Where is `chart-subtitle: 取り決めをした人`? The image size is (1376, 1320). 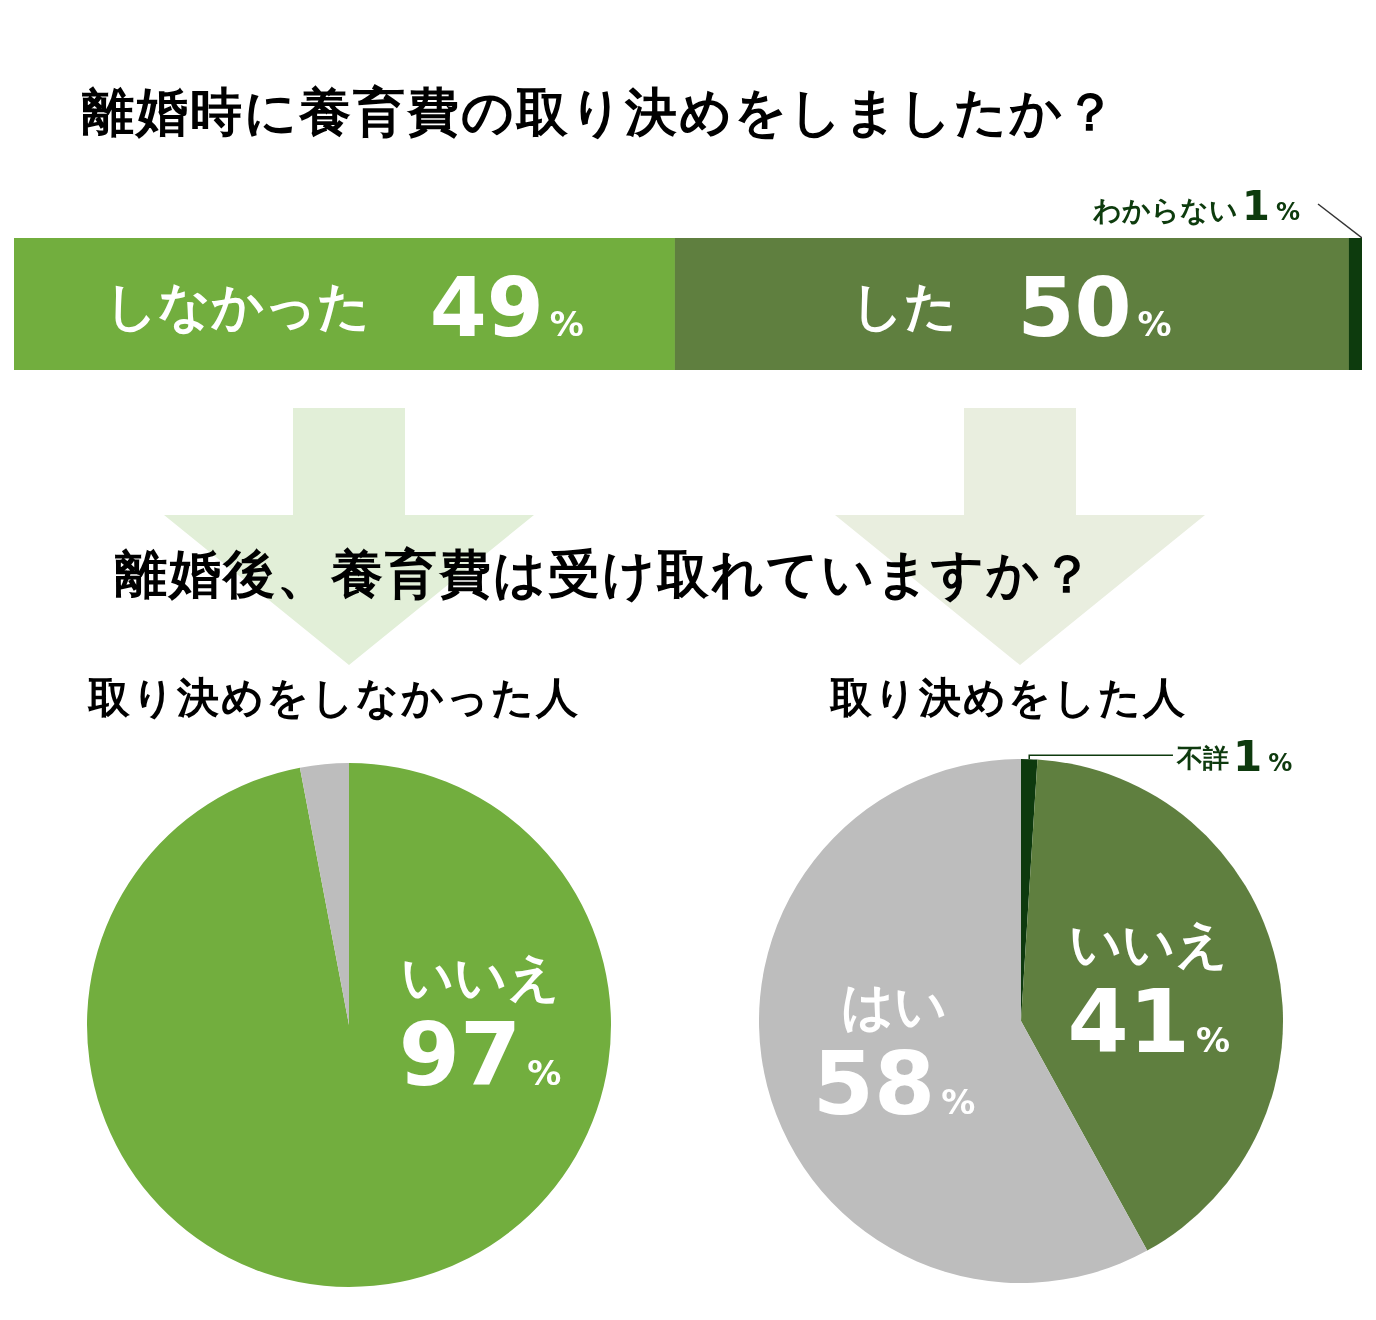
chart-subtitle: 取り決めをした人 is located at coordinates (1008, 698).